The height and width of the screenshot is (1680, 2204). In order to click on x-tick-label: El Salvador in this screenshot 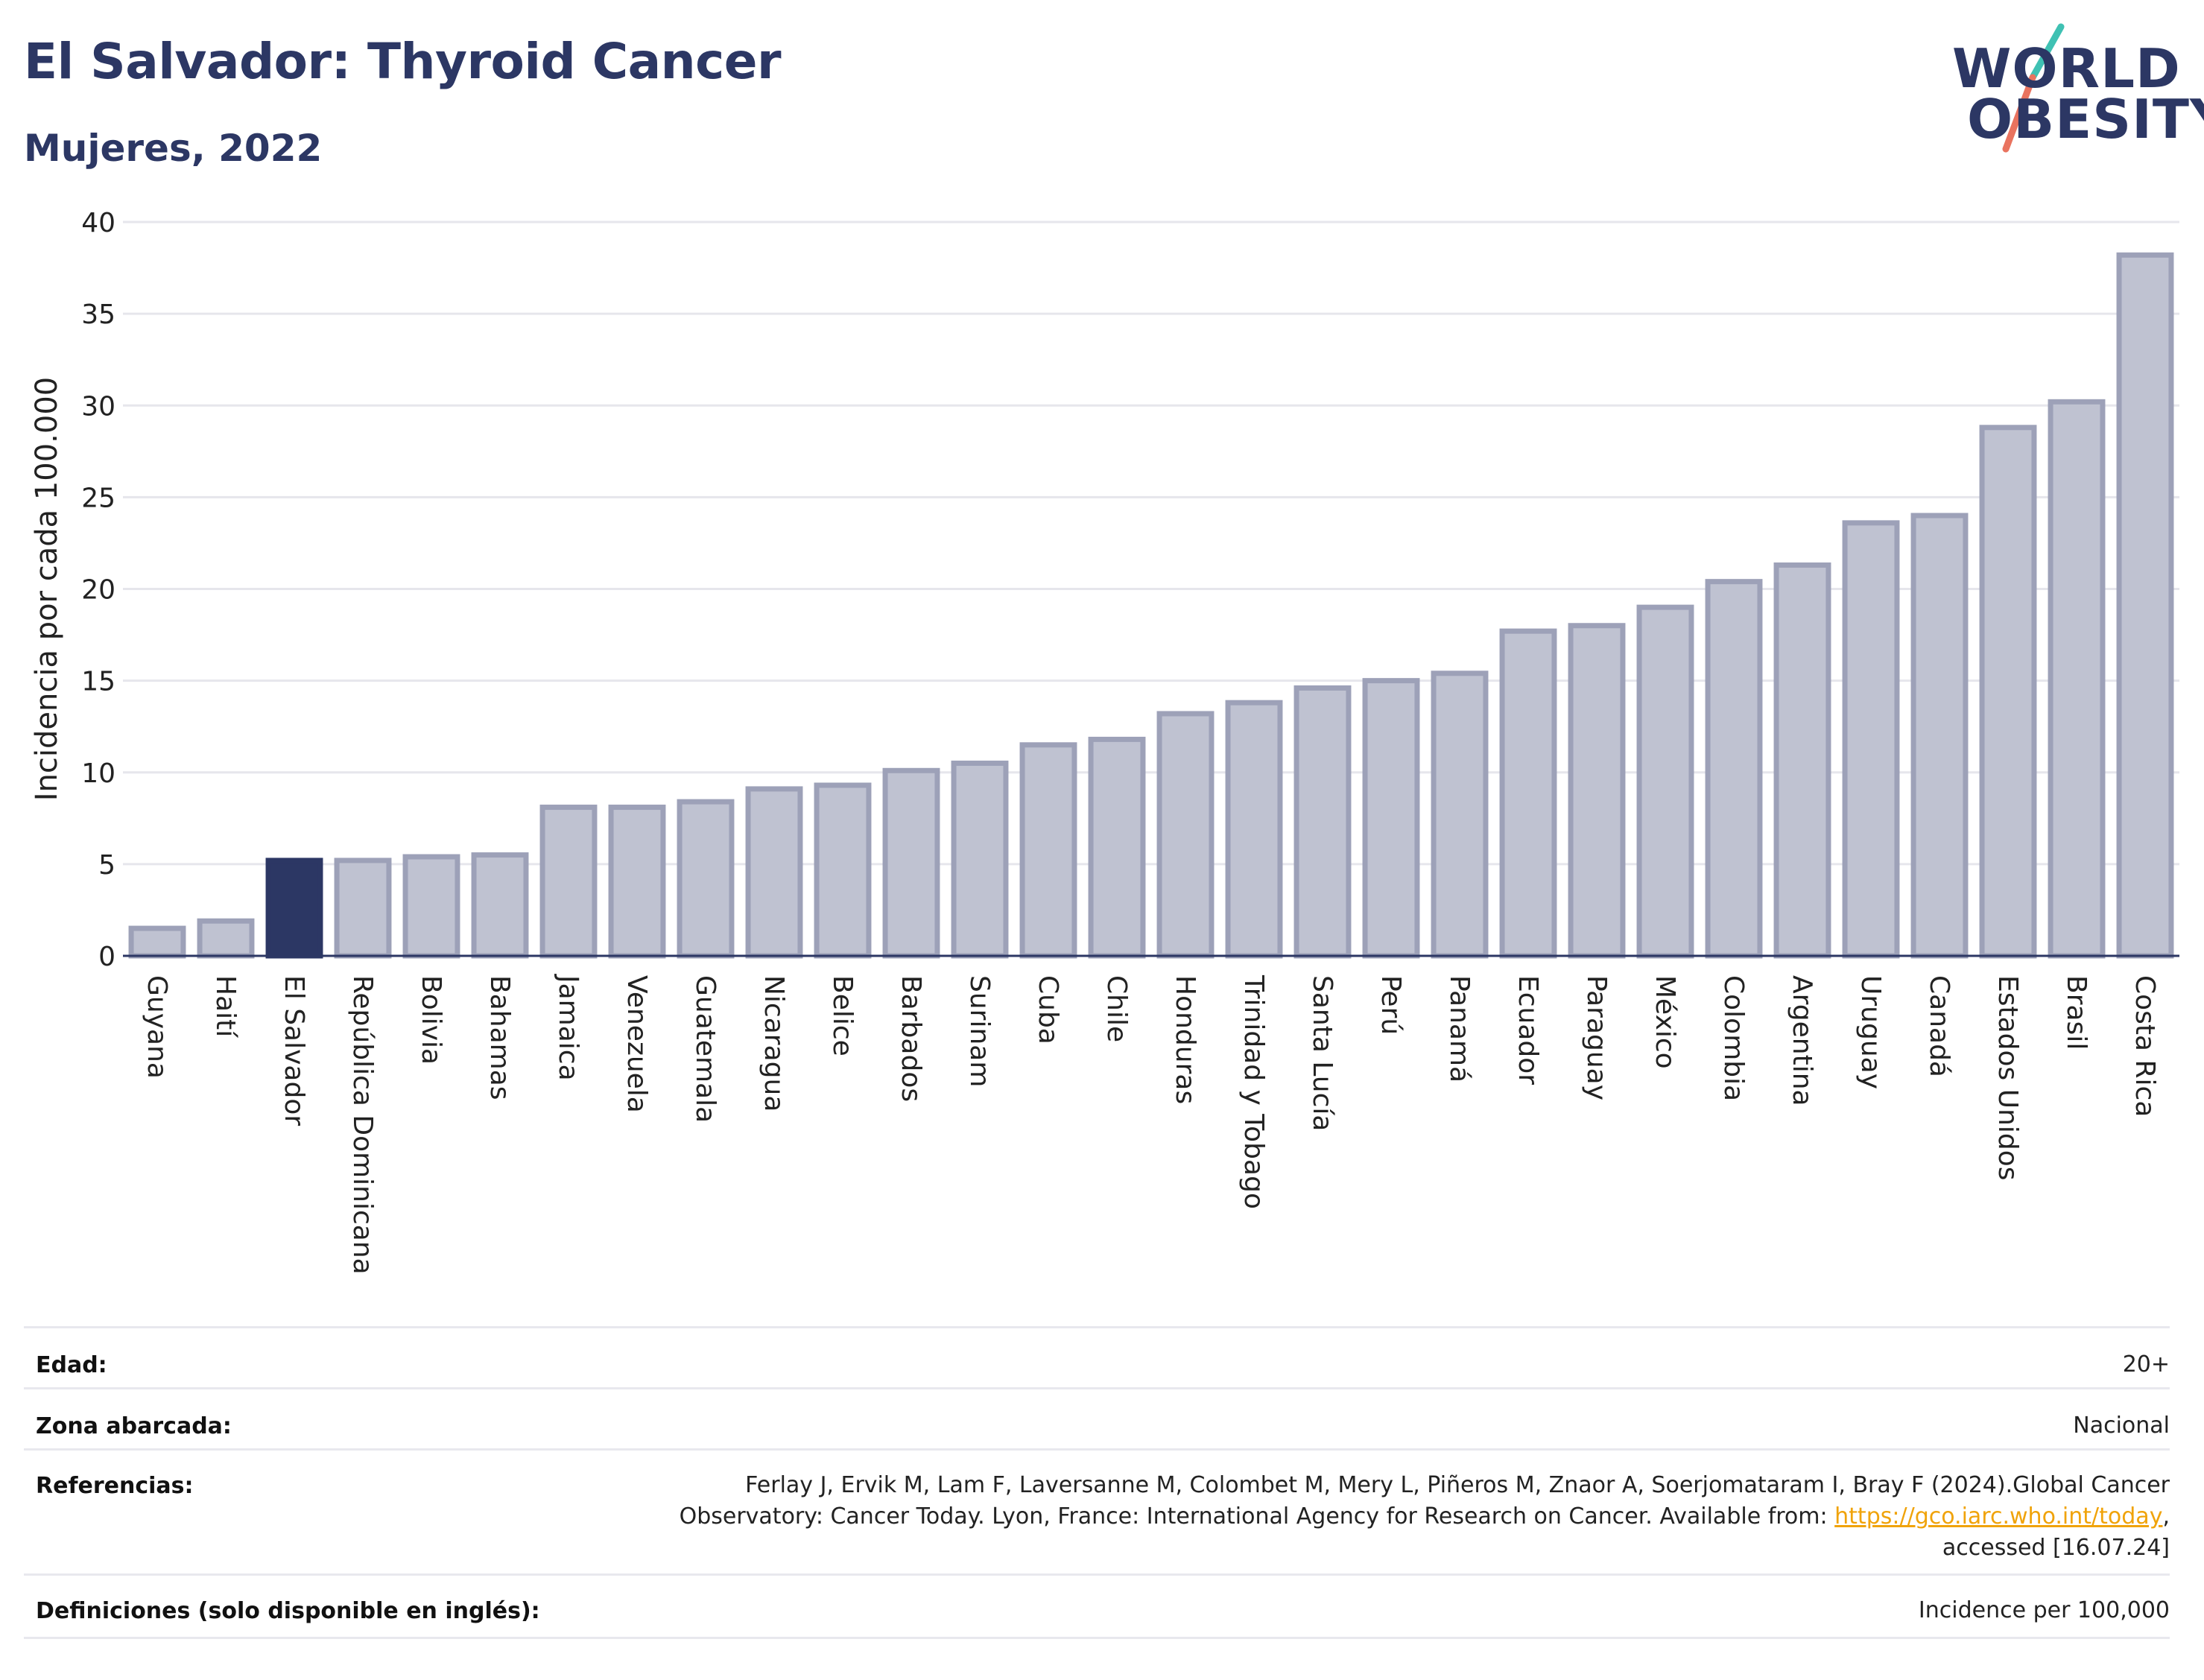, I will do `click(294, 1050)`.